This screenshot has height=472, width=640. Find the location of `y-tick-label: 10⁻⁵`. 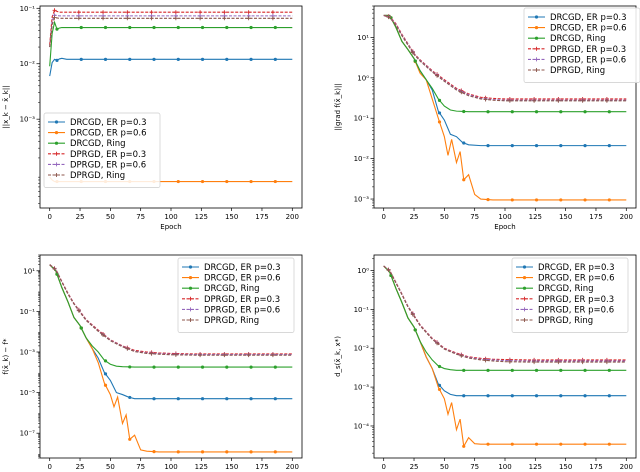

y-tick-label: 10⁻⁵ is located at coordinates (28, 393).